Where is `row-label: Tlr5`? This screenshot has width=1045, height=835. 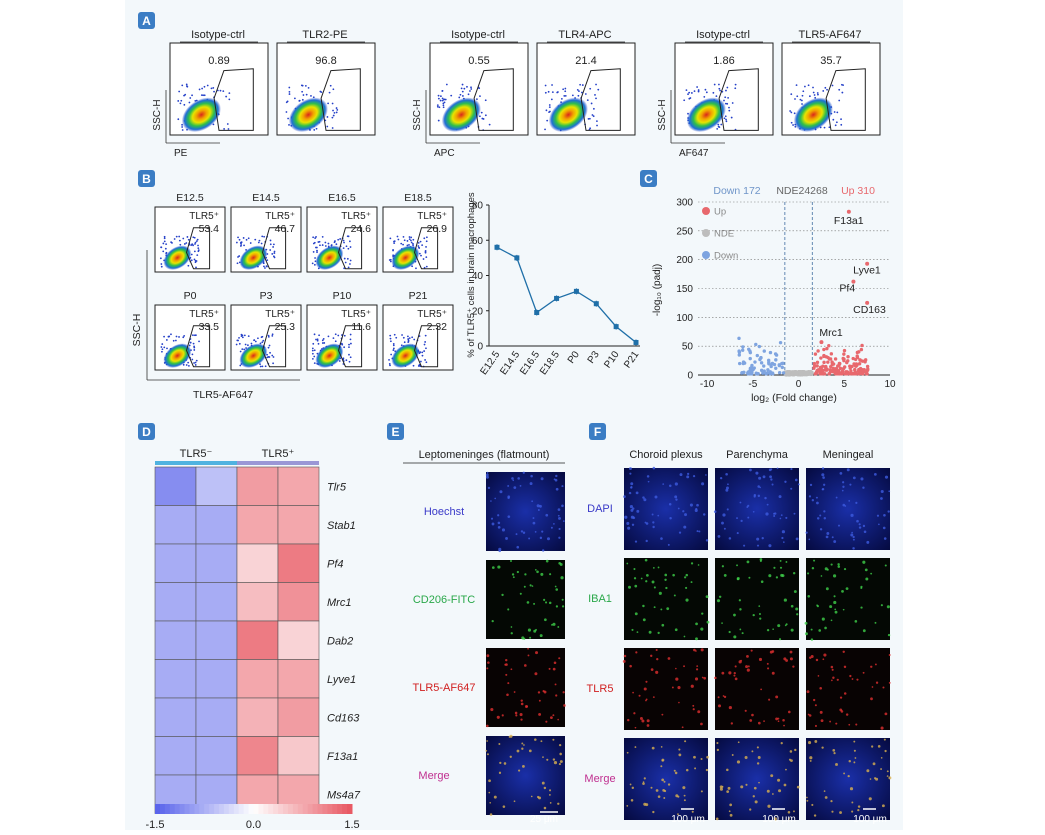 row-label: Tlr5 is located at coordinates (337, 487).